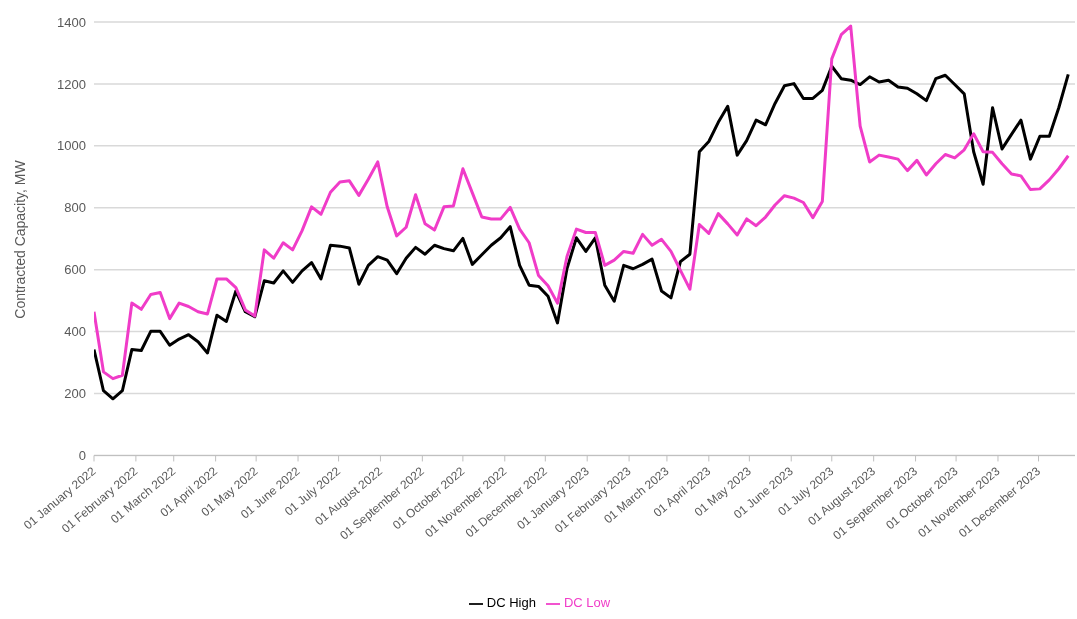  I want to click on y-tick-label: 600, so click(75, 270).